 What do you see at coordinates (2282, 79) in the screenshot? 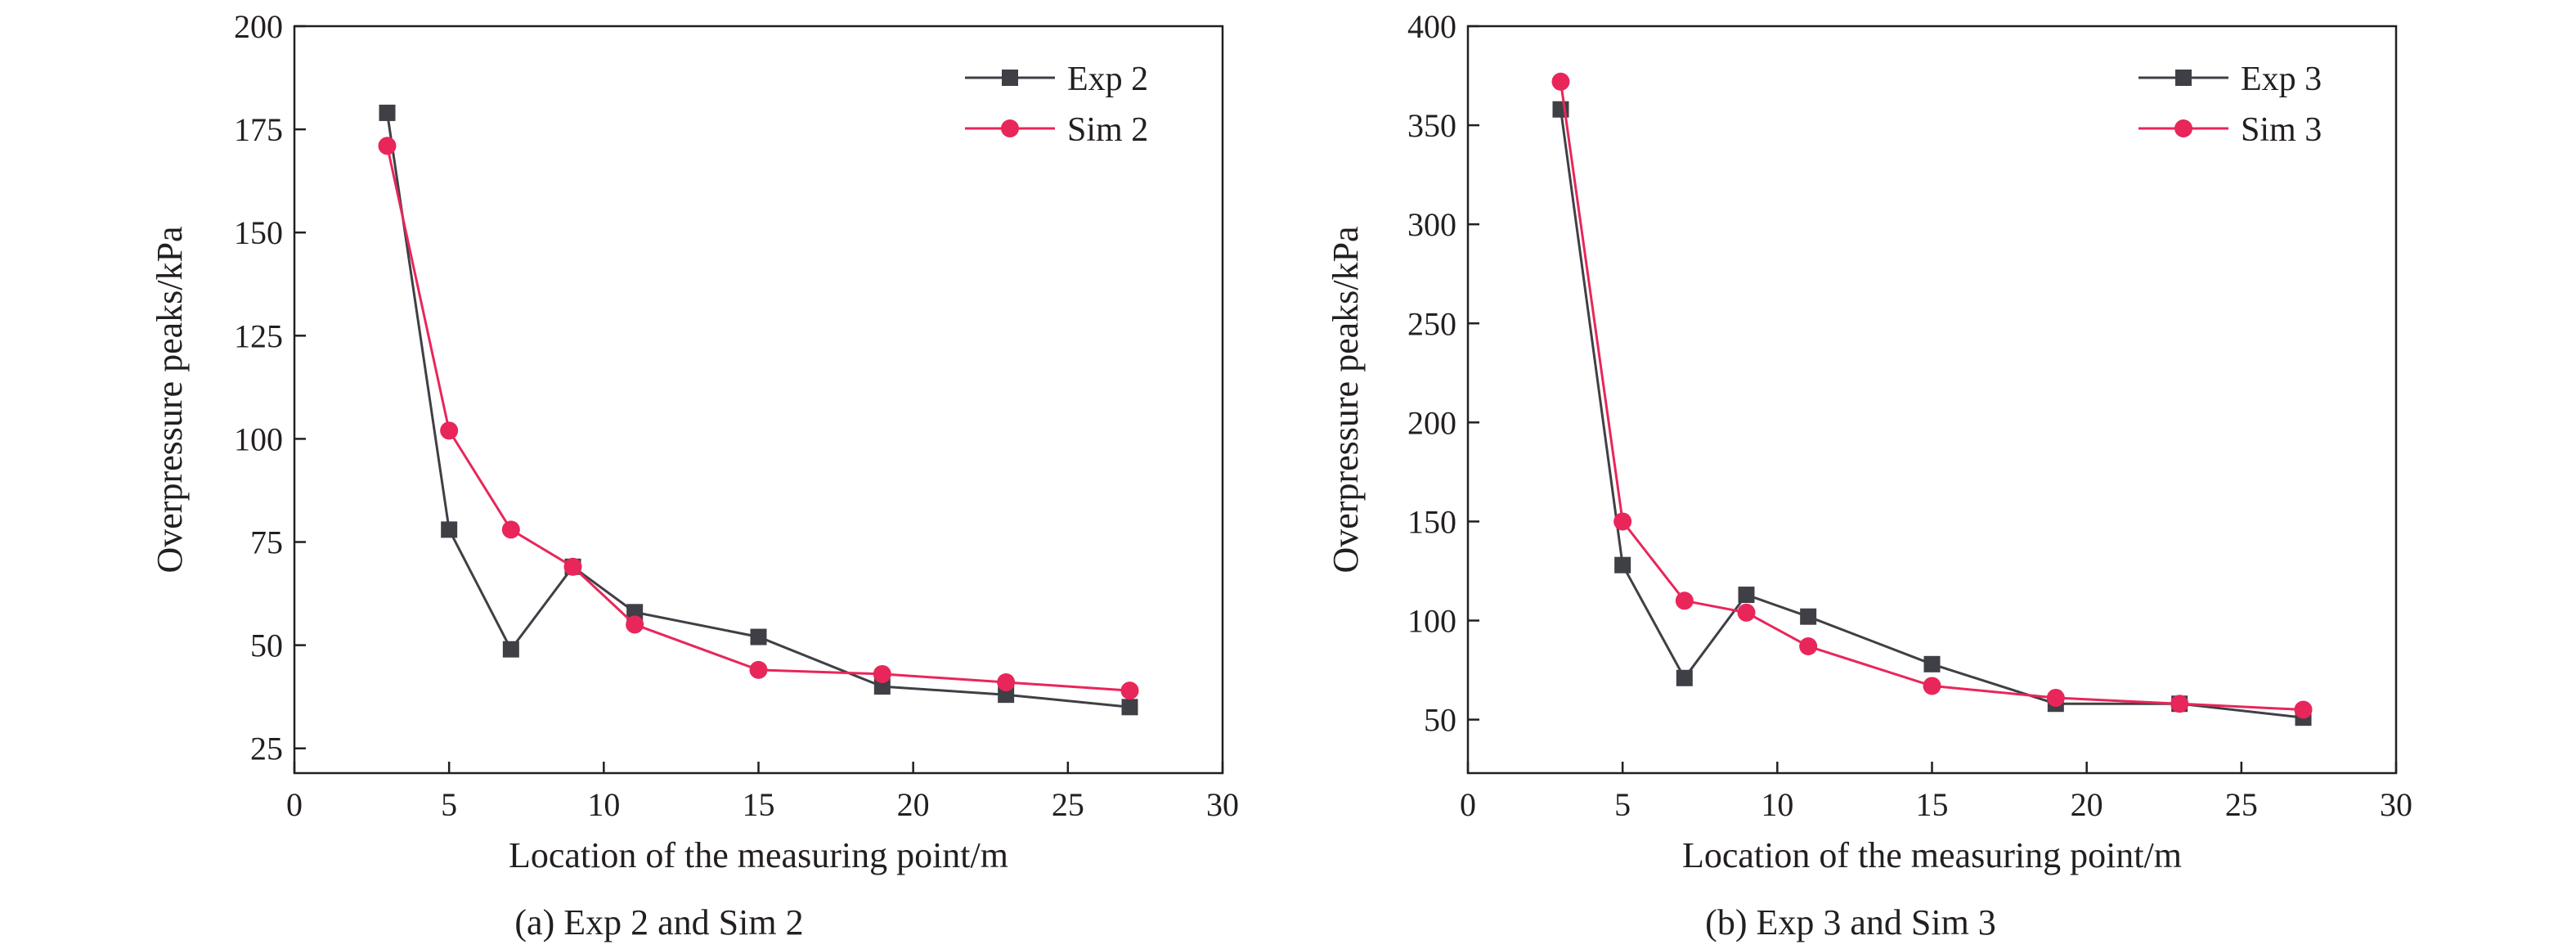
I see `legend-label: Exp 3` at bounding box center [2282, 79].